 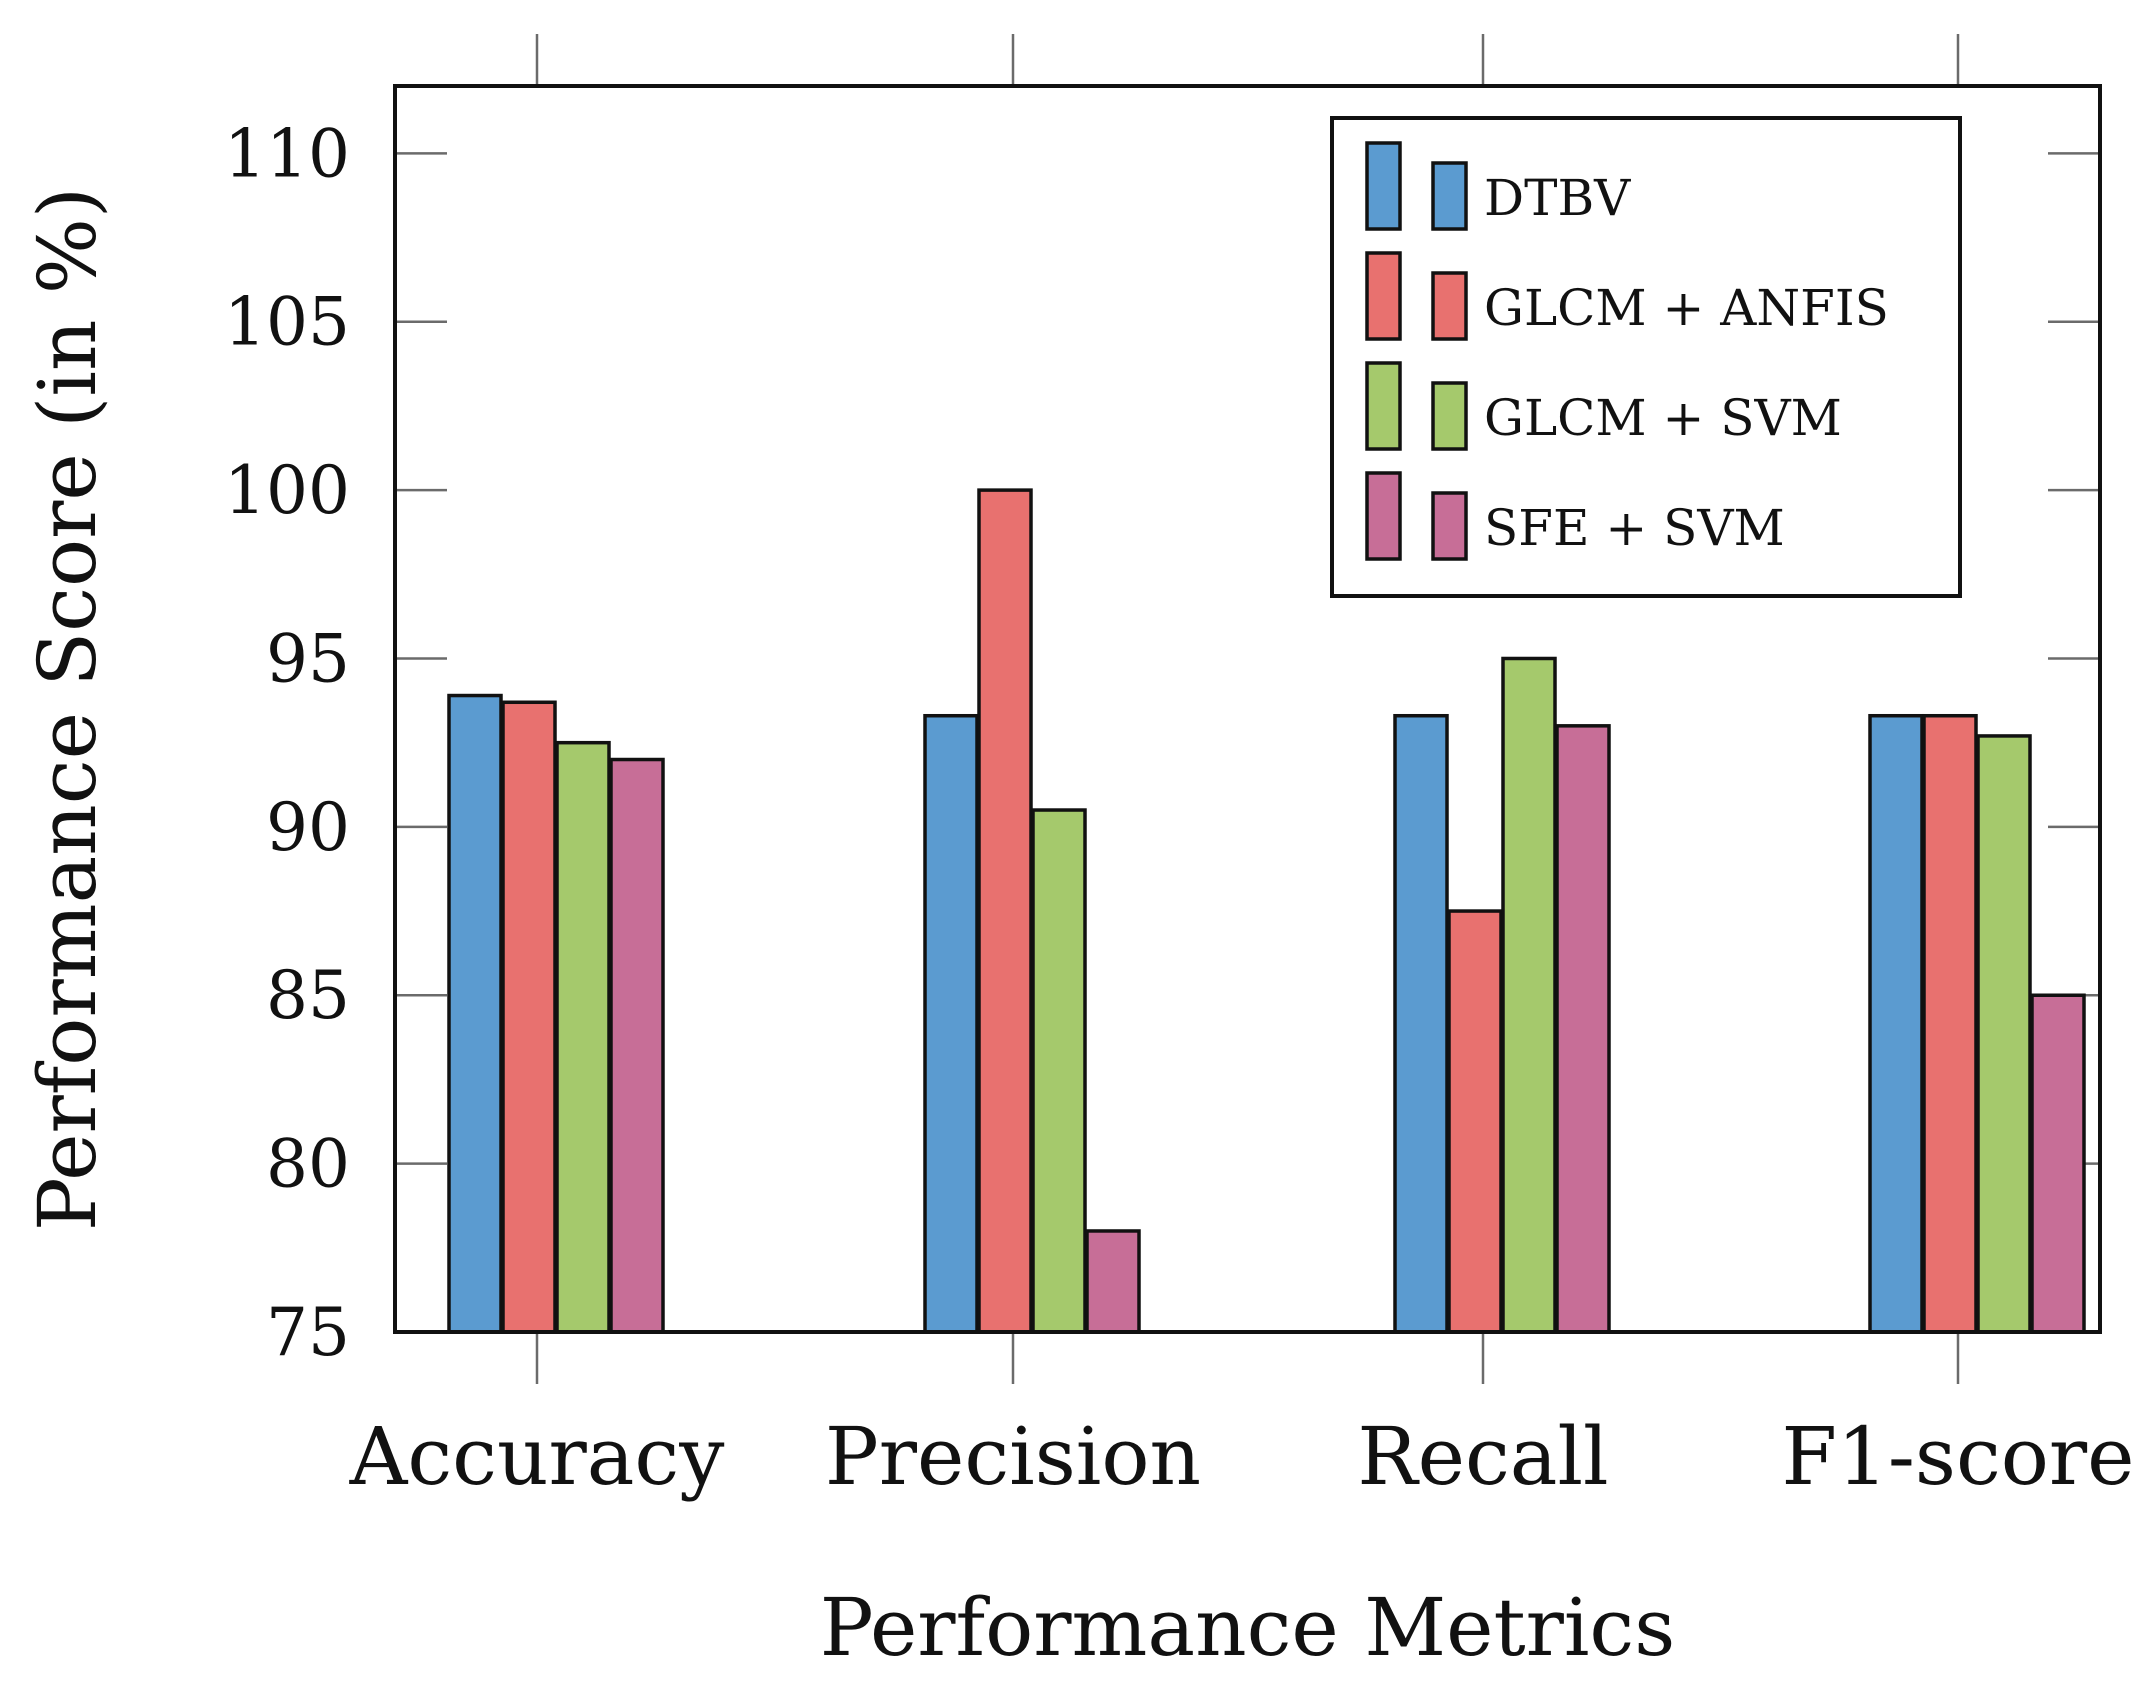 What do you see at coordinates (1686, 308) in the screenshot?
I see `legend-label: GLCM + ANFIS` at bounding box center [1686, 308].